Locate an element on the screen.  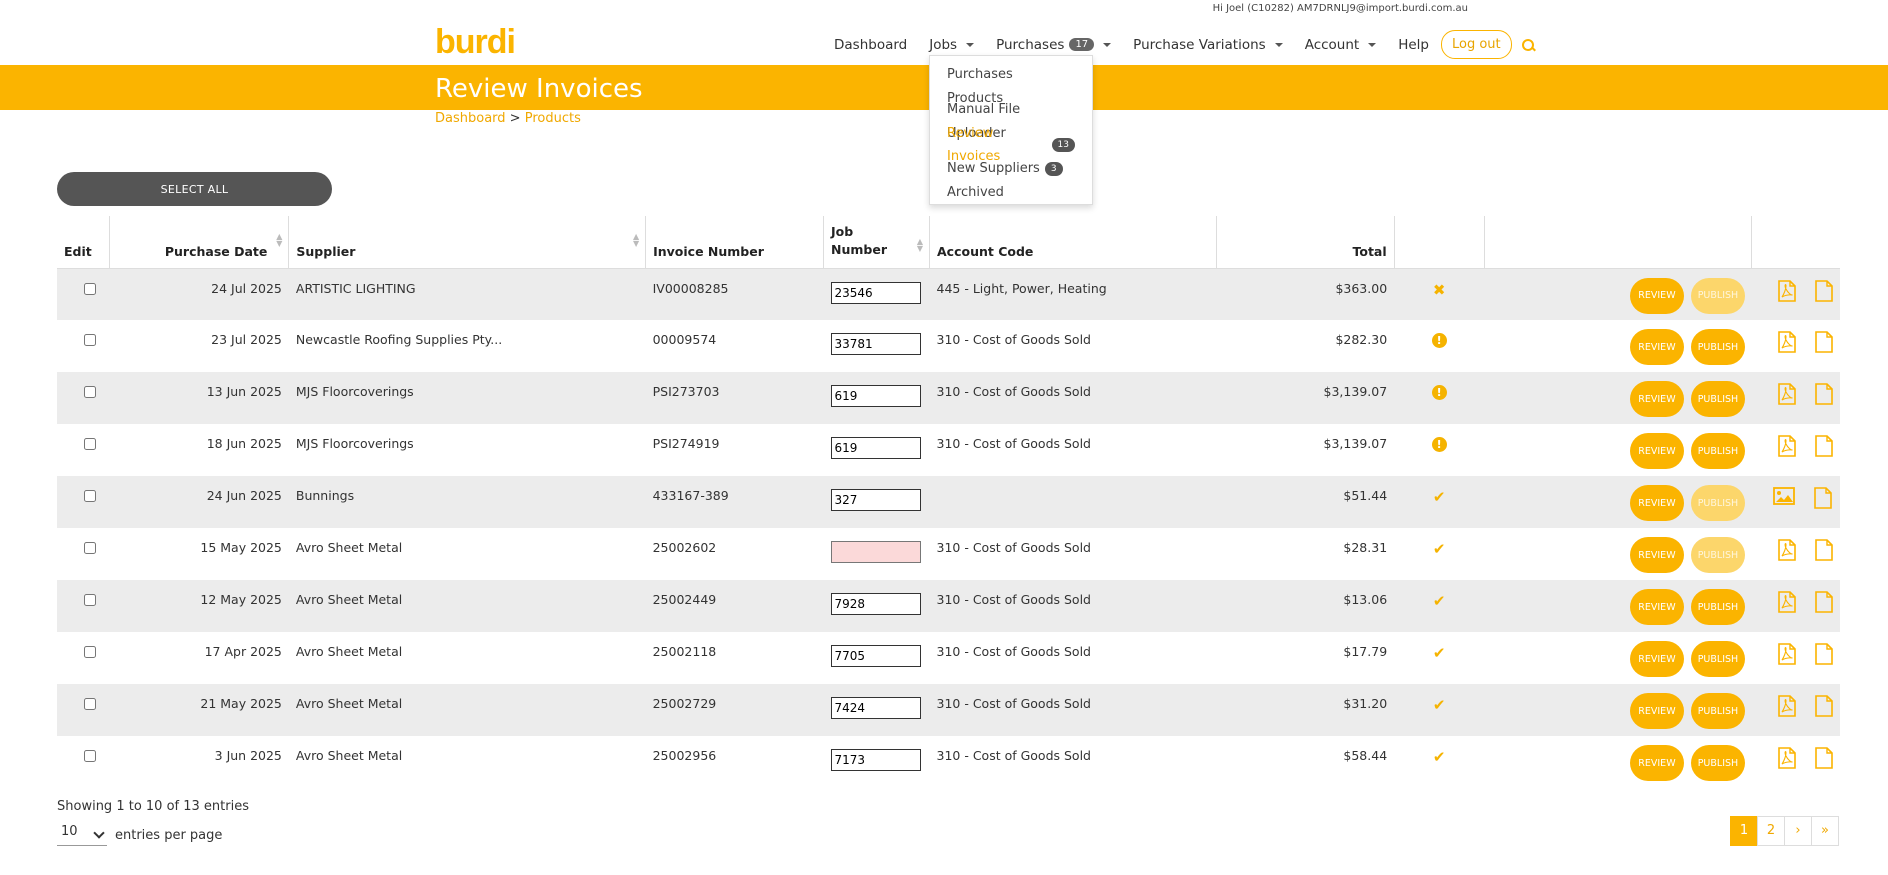
page-2-button: 2 is located at coordinates (1771, 831).